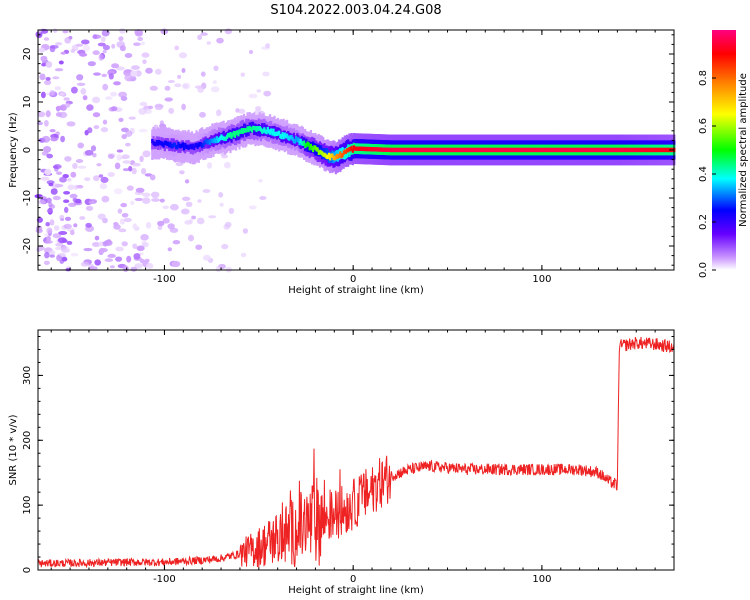  Describe the element at coordinates (743, 150) in the screenshot. I see `colorbar-label: Normalized spectral amplitude` at that location.